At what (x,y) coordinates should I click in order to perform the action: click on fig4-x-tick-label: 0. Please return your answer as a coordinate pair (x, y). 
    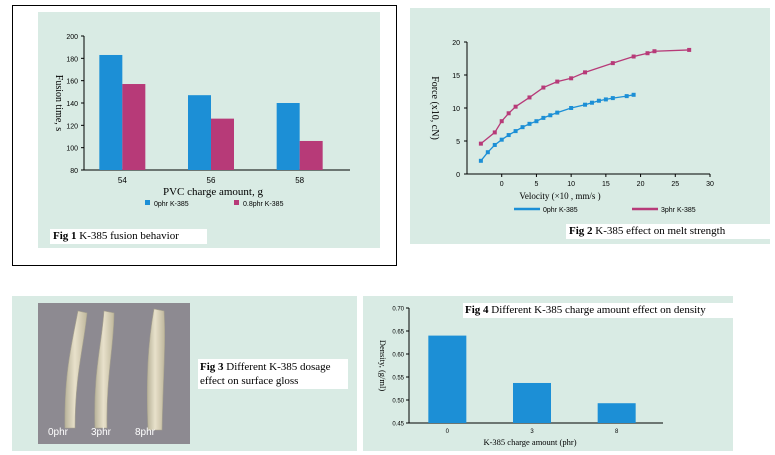
    Looking at the image, I should click on (448, 432).